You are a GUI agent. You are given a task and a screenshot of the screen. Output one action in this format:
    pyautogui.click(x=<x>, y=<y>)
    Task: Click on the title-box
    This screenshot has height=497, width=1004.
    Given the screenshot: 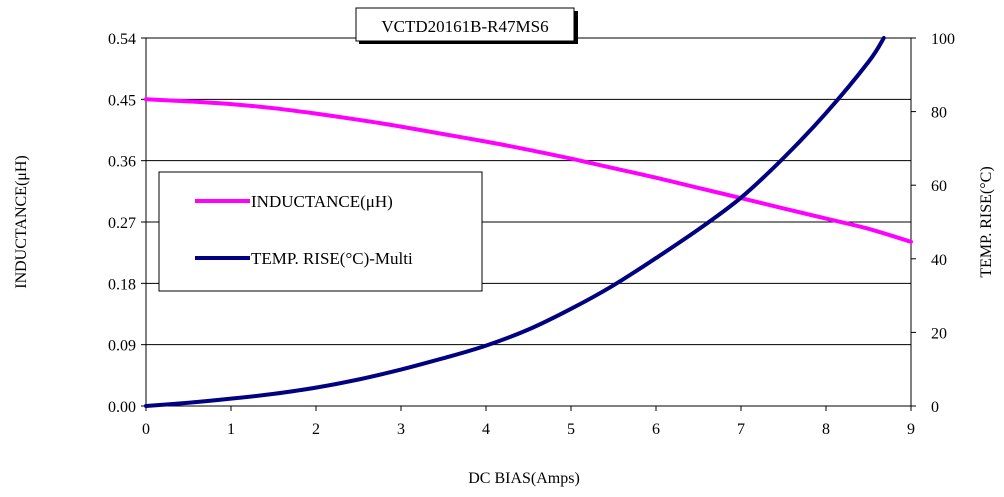 What is the action you would take?
    pyautogui.click(x=465, y=24)
    